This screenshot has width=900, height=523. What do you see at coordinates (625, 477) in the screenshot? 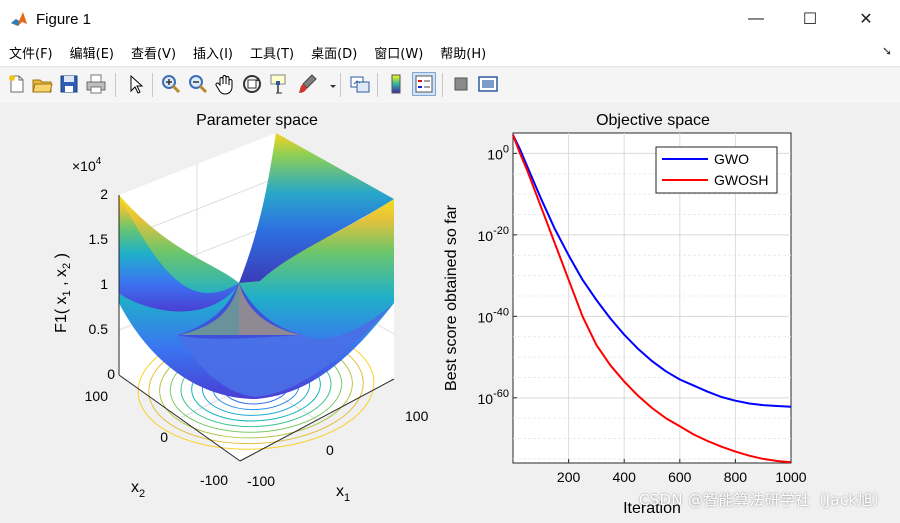
I see `x-tick-label: 400` at bounding box center [625, 477].